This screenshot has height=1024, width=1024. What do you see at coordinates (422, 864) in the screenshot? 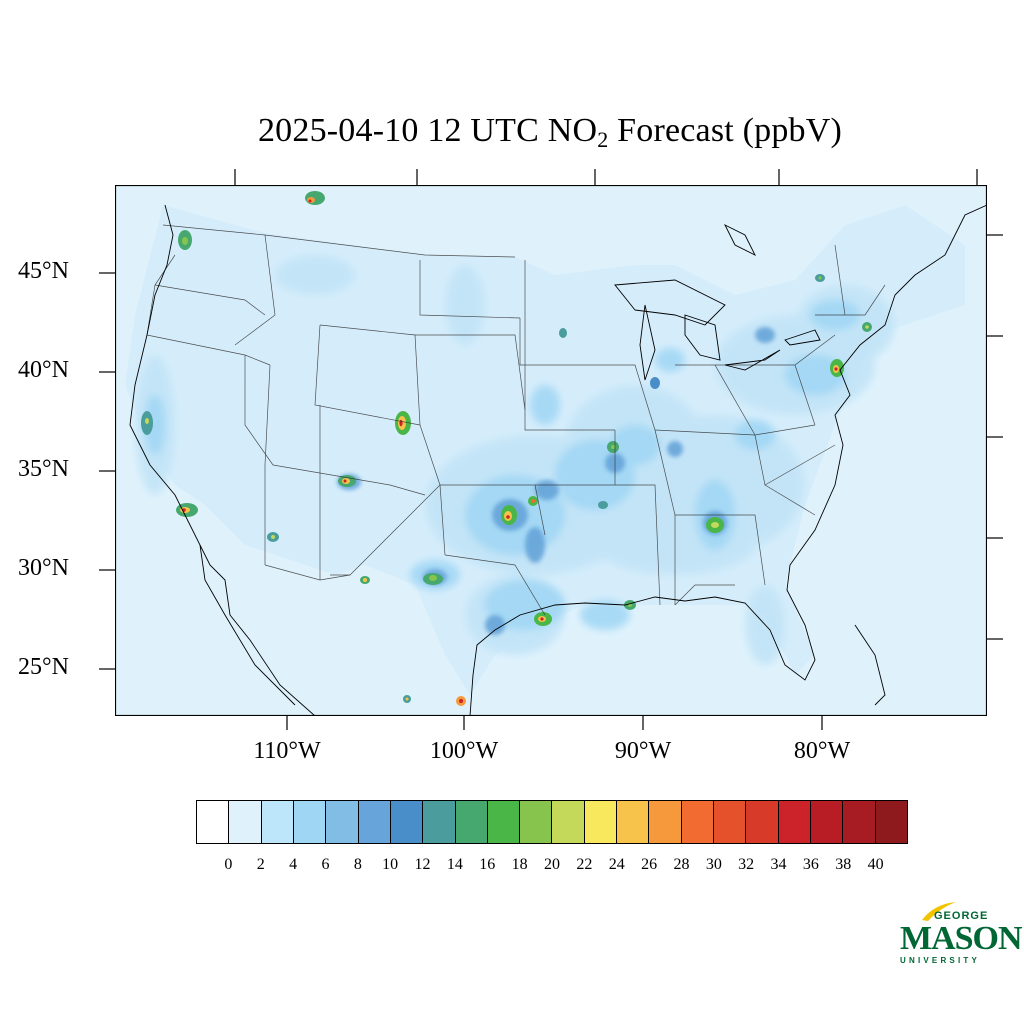
I see `colorbar-tick-label: 12` at bounding box center [422, 864].